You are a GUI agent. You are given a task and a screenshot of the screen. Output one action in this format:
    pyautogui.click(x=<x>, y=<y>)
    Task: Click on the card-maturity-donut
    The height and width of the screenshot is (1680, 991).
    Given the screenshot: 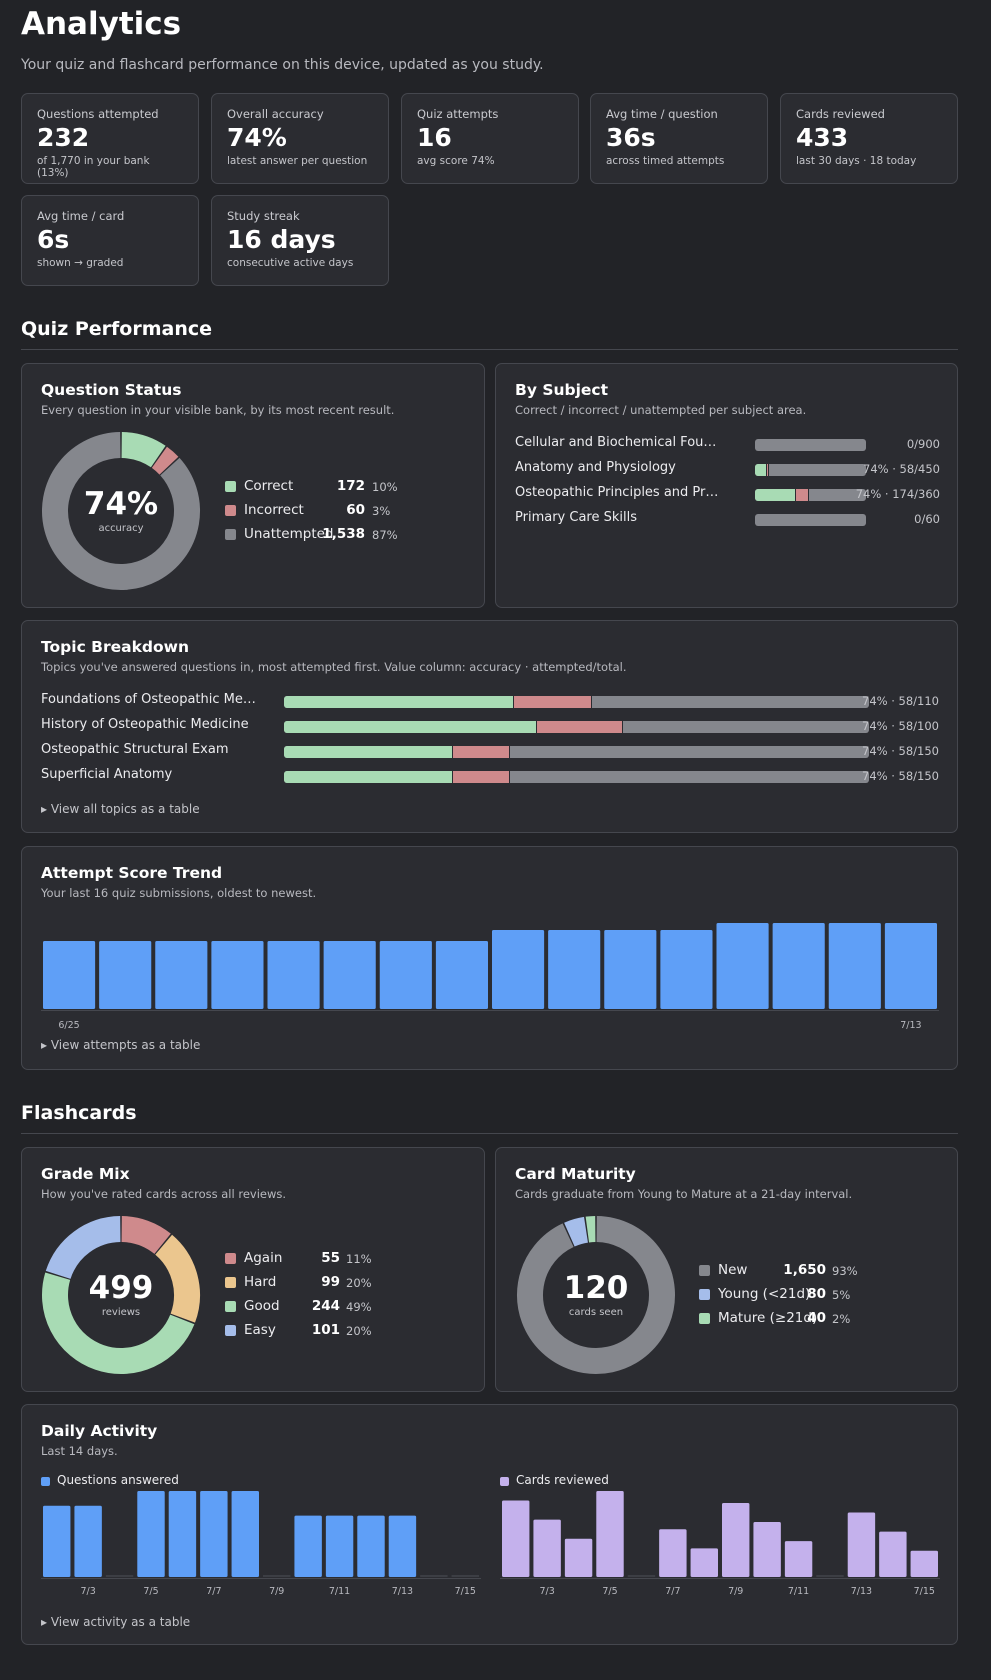 What is the action you would take?
    pyautogui.click(x=596, y=1295)
    